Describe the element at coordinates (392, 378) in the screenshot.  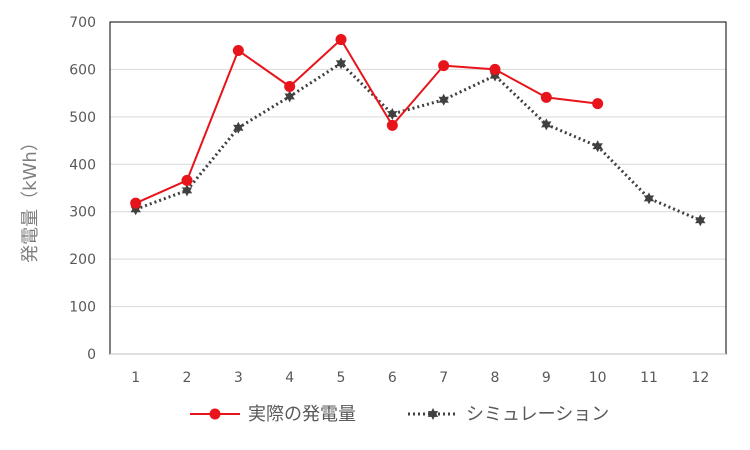
I see `x-tick-label: 6` at that location.